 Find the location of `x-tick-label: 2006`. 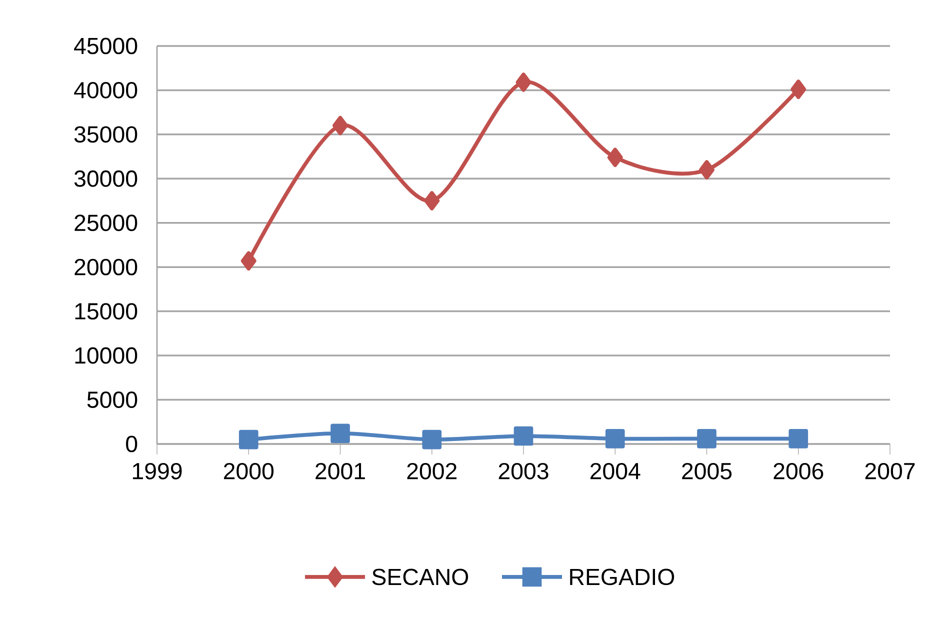

x-tick-label: 2006 is located at coordinates (799, 471).